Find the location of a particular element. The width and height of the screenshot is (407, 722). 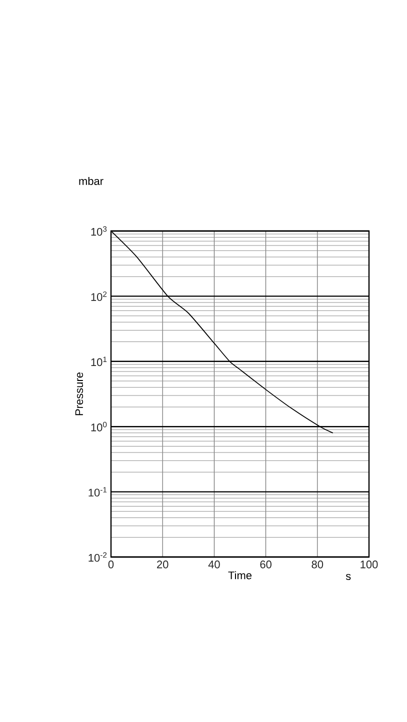

x-tick-label: 60 is located at coordinates (266, 564).